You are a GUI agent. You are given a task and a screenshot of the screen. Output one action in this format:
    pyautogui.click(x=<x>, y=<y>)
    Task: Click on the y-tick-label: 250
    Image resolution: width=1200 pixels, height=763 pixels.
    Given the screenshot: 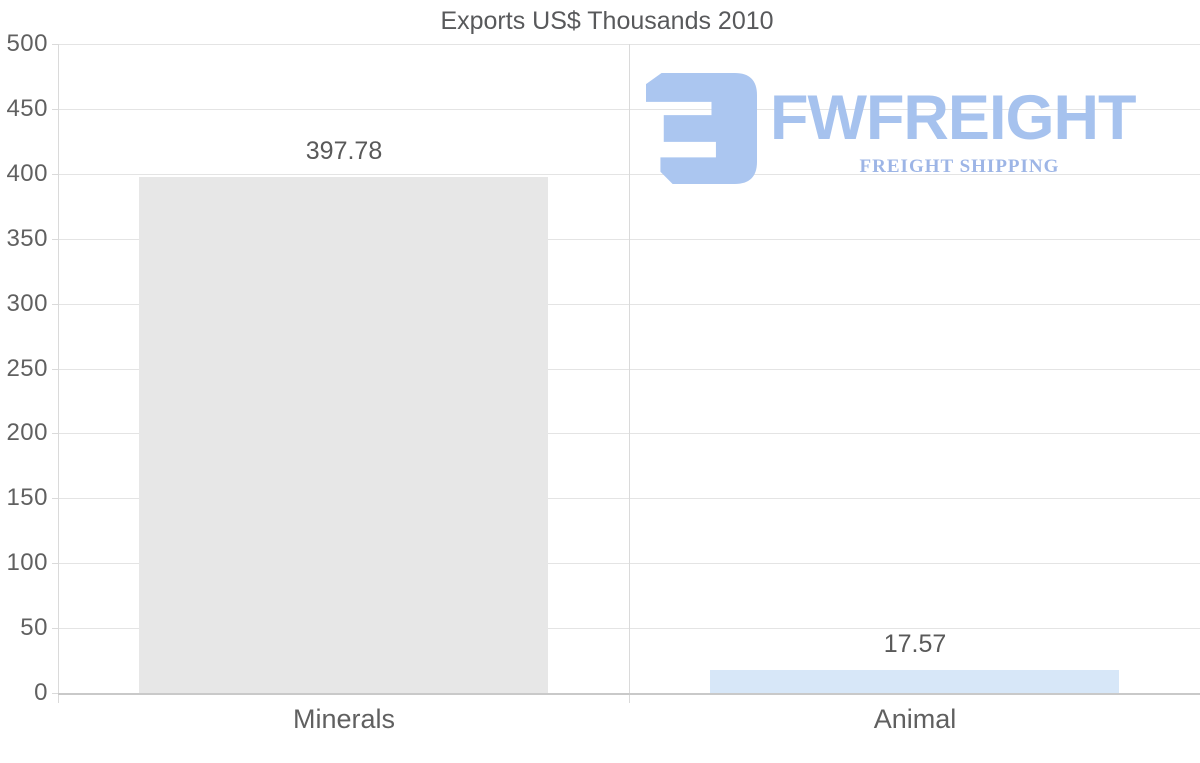 What is the action you would take?
    pyautogui.click(x=27, y=368)
    